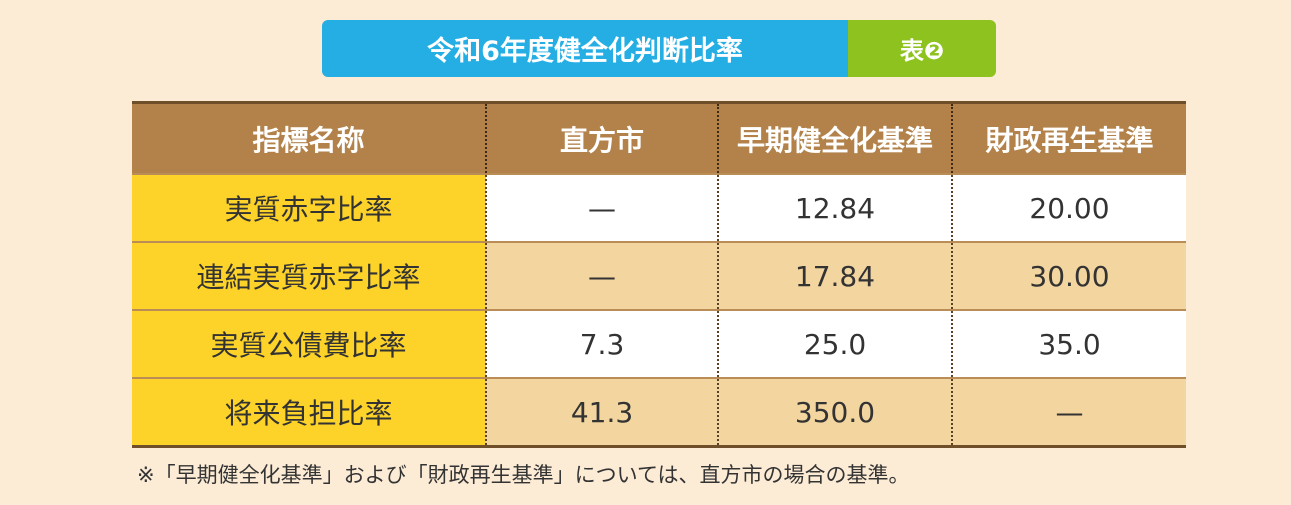 This screenshot has height=505, width=1291. What do you see at coordinates (1068, 412) in the screenshot?
I see `cell-rebuild-standard-value: —` at bounding box center [1068, 412].